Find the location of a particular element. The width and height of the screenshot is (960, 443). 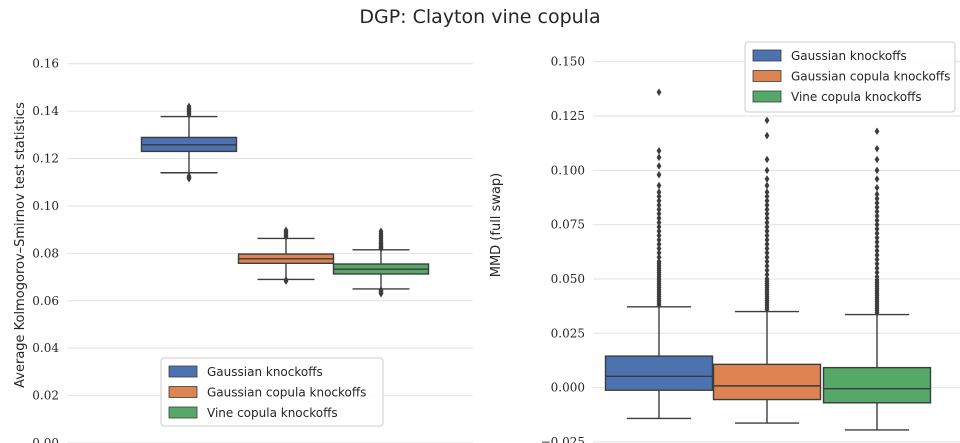

legend-frame is located at coordinates (272, 392).